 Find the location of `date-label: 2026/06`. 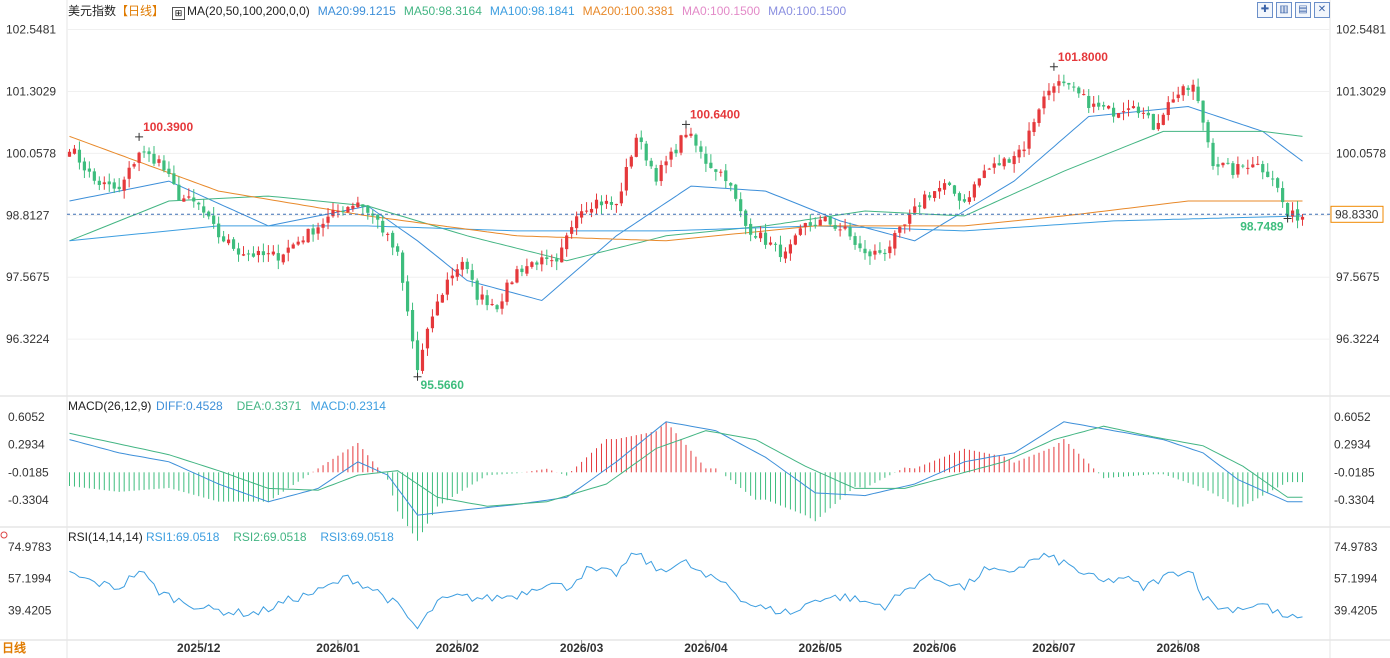

date-label: 2026/06 is located at coordinates (935, 648).